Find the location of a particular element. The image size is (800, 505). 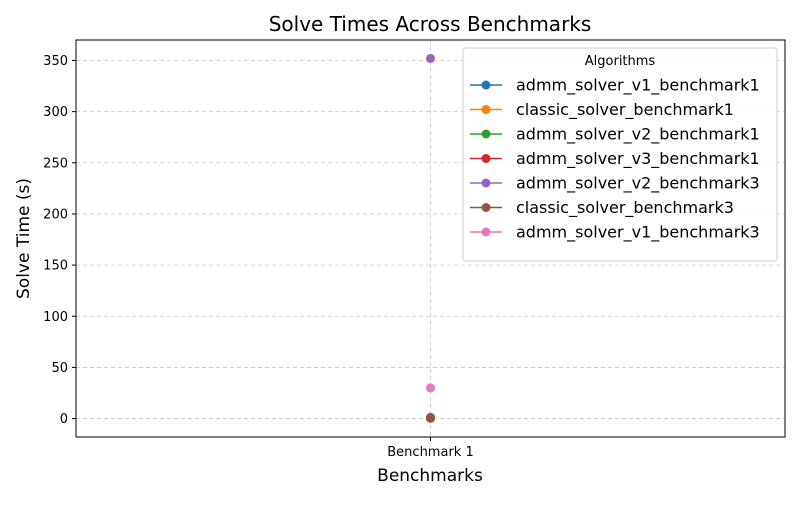

legend-label: classic_solver_benchmark3 is located at coordinates (625, 208).